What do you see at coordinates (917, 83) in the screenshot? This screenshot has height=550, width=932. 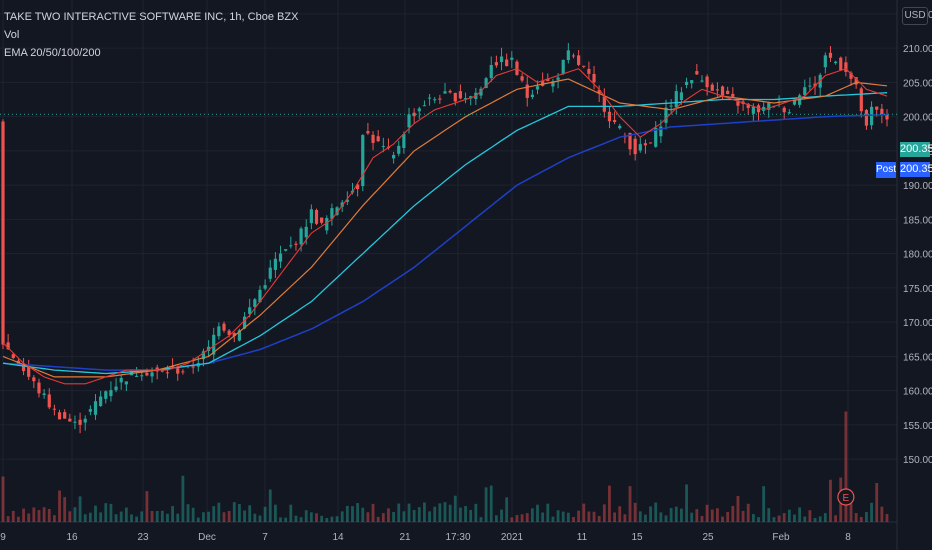 I see `y-tick-label: 205.00` at bounding box center [917, 83].